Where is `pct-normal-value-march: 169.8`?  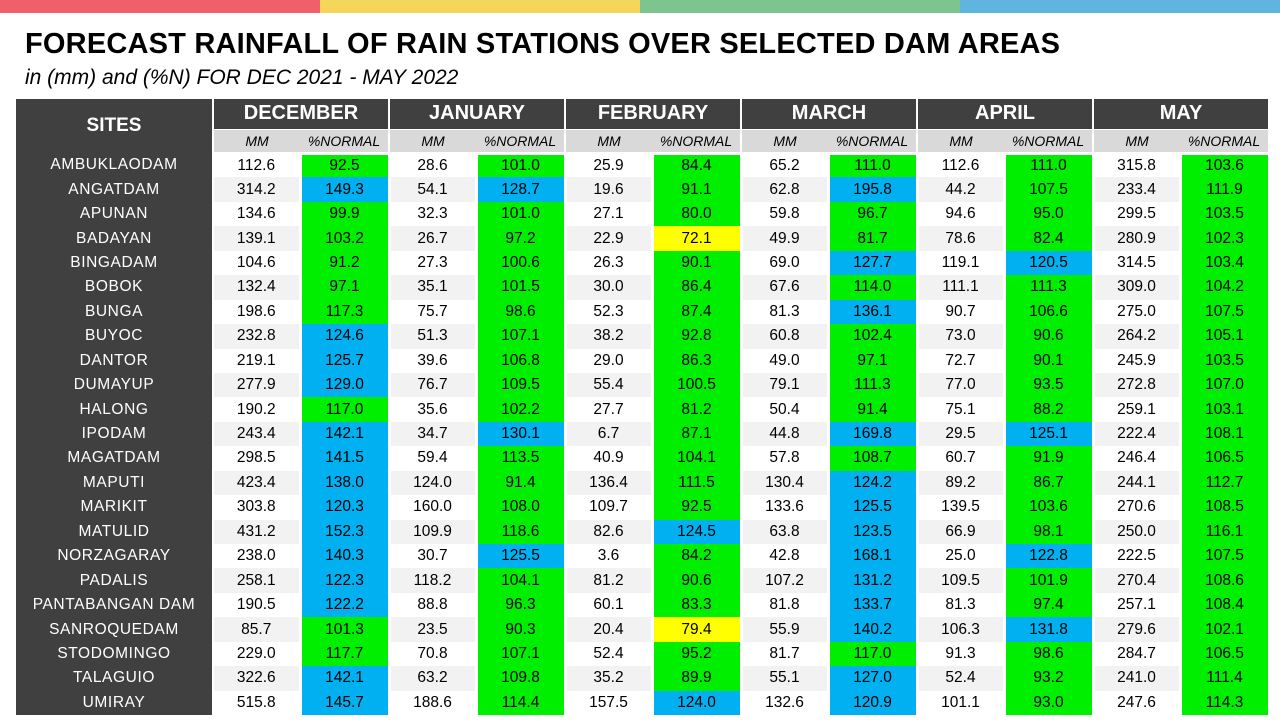 pct-normal-value-march: 169.8 is located at coordinates (872, 434).